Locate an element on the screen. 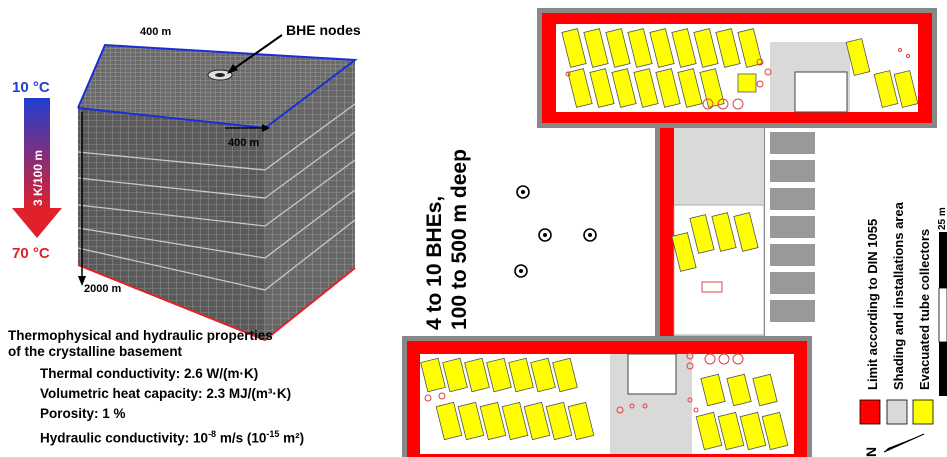  bhe-depth-label: 100 to 500 m deep is located at coordinates (459, 239).